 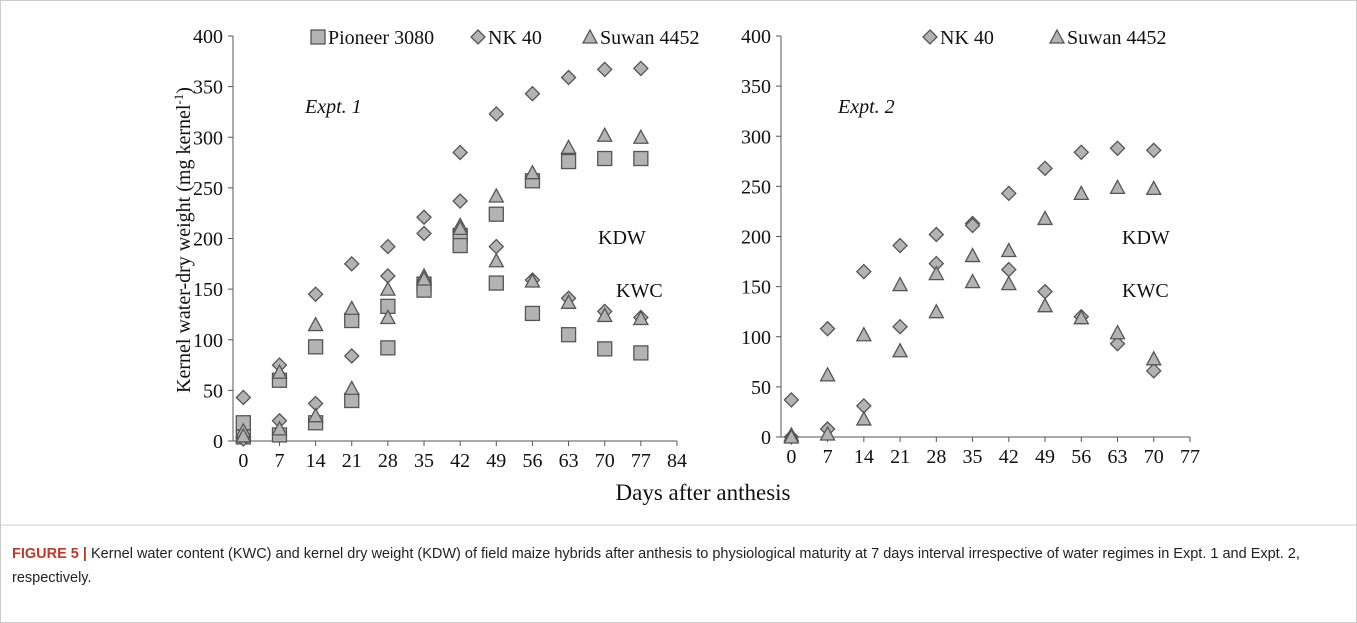 I want to click on x-tick-label: 28, so click(x=388, y=461).